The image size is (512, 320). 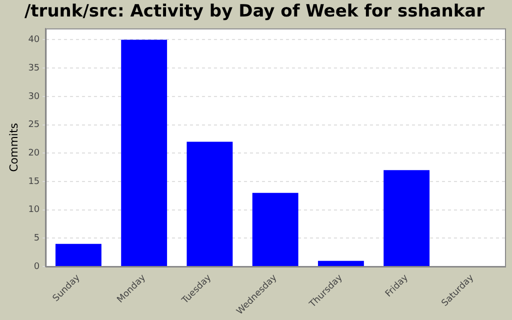 What do you see at coordinates (255, 12) in the screenshot?
I see `chart-title: /trunk/src: Activity by Day of Week for sshankar` at bounding box center [255, 12].